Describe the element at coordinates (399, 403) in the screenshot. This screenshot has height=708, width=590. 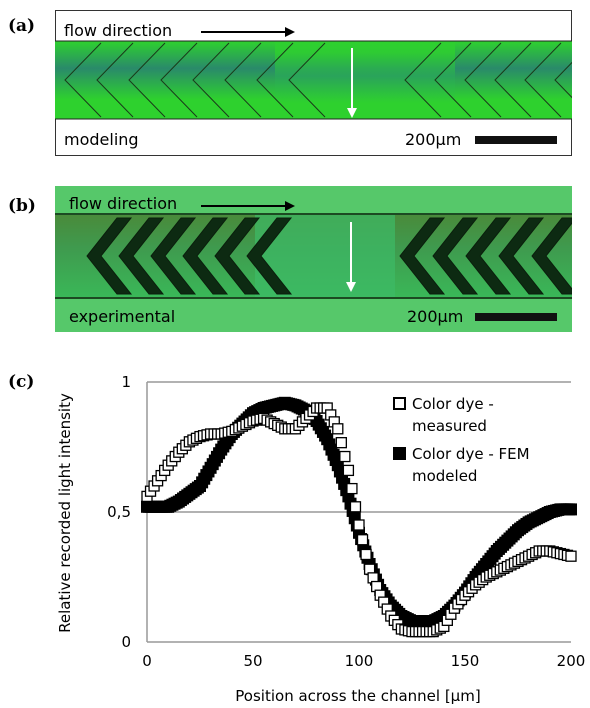
I see `legend-marker-measured` at that location.